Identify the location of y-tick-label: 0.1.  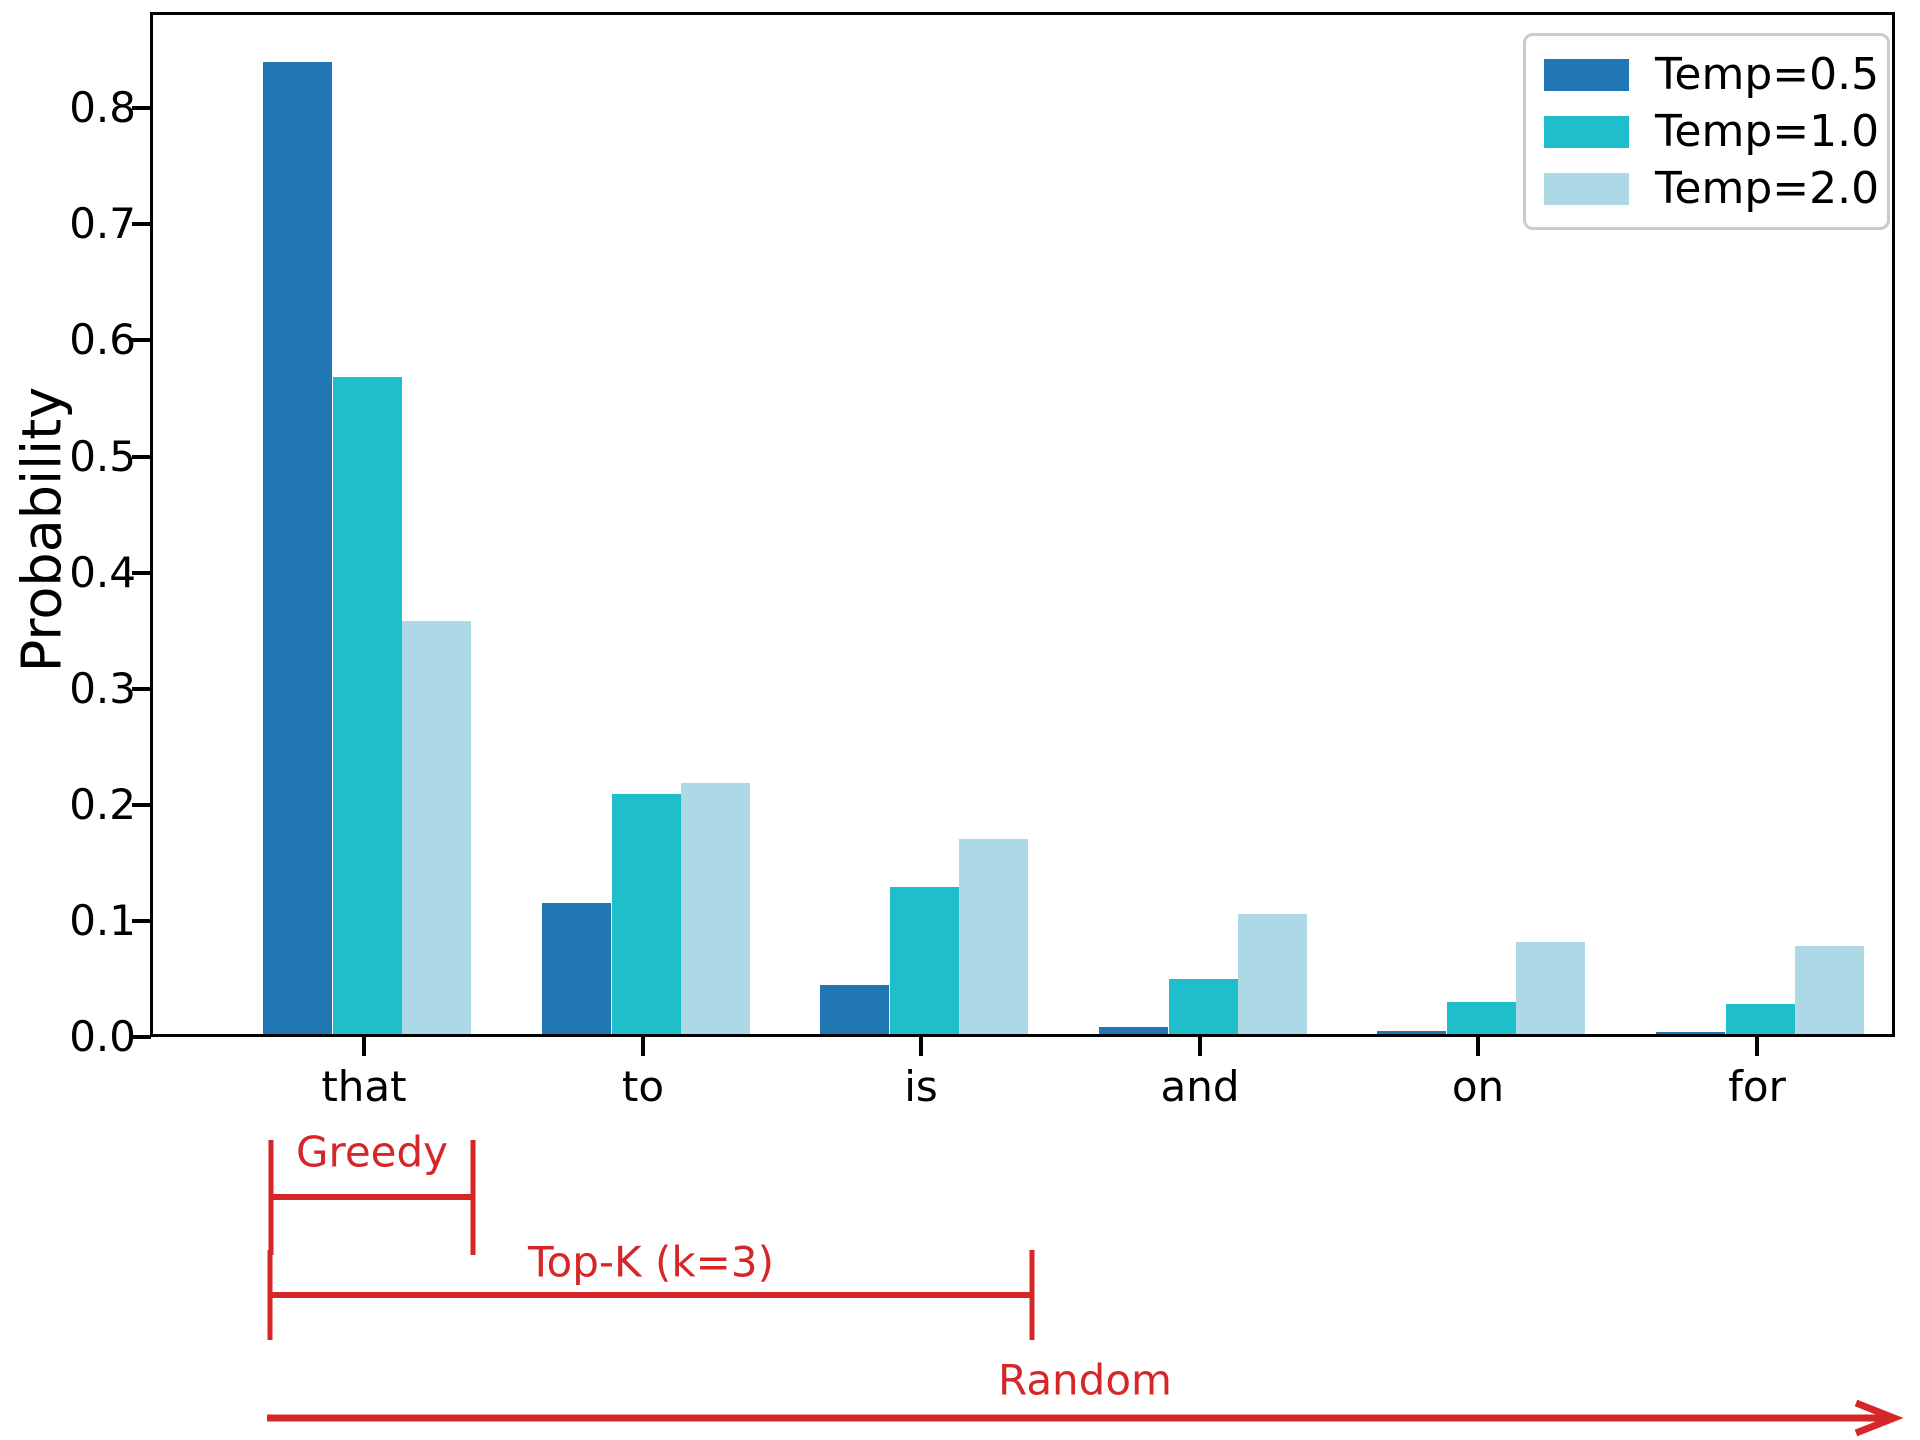
(102, 920).